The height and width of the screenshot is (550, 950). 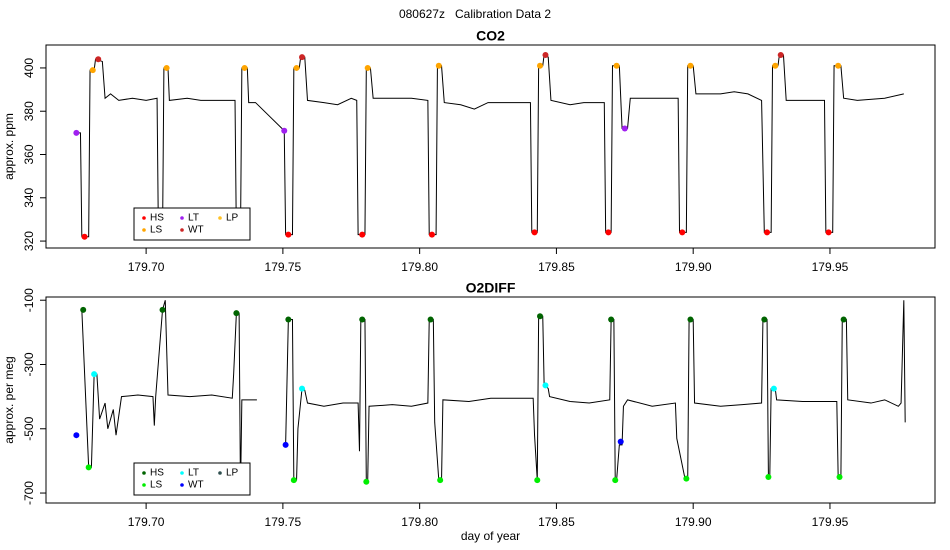 What do you see at coordinates (157, 218) in the screenshot?
I see `legend-label: HS` at bounding box center [157, 218].